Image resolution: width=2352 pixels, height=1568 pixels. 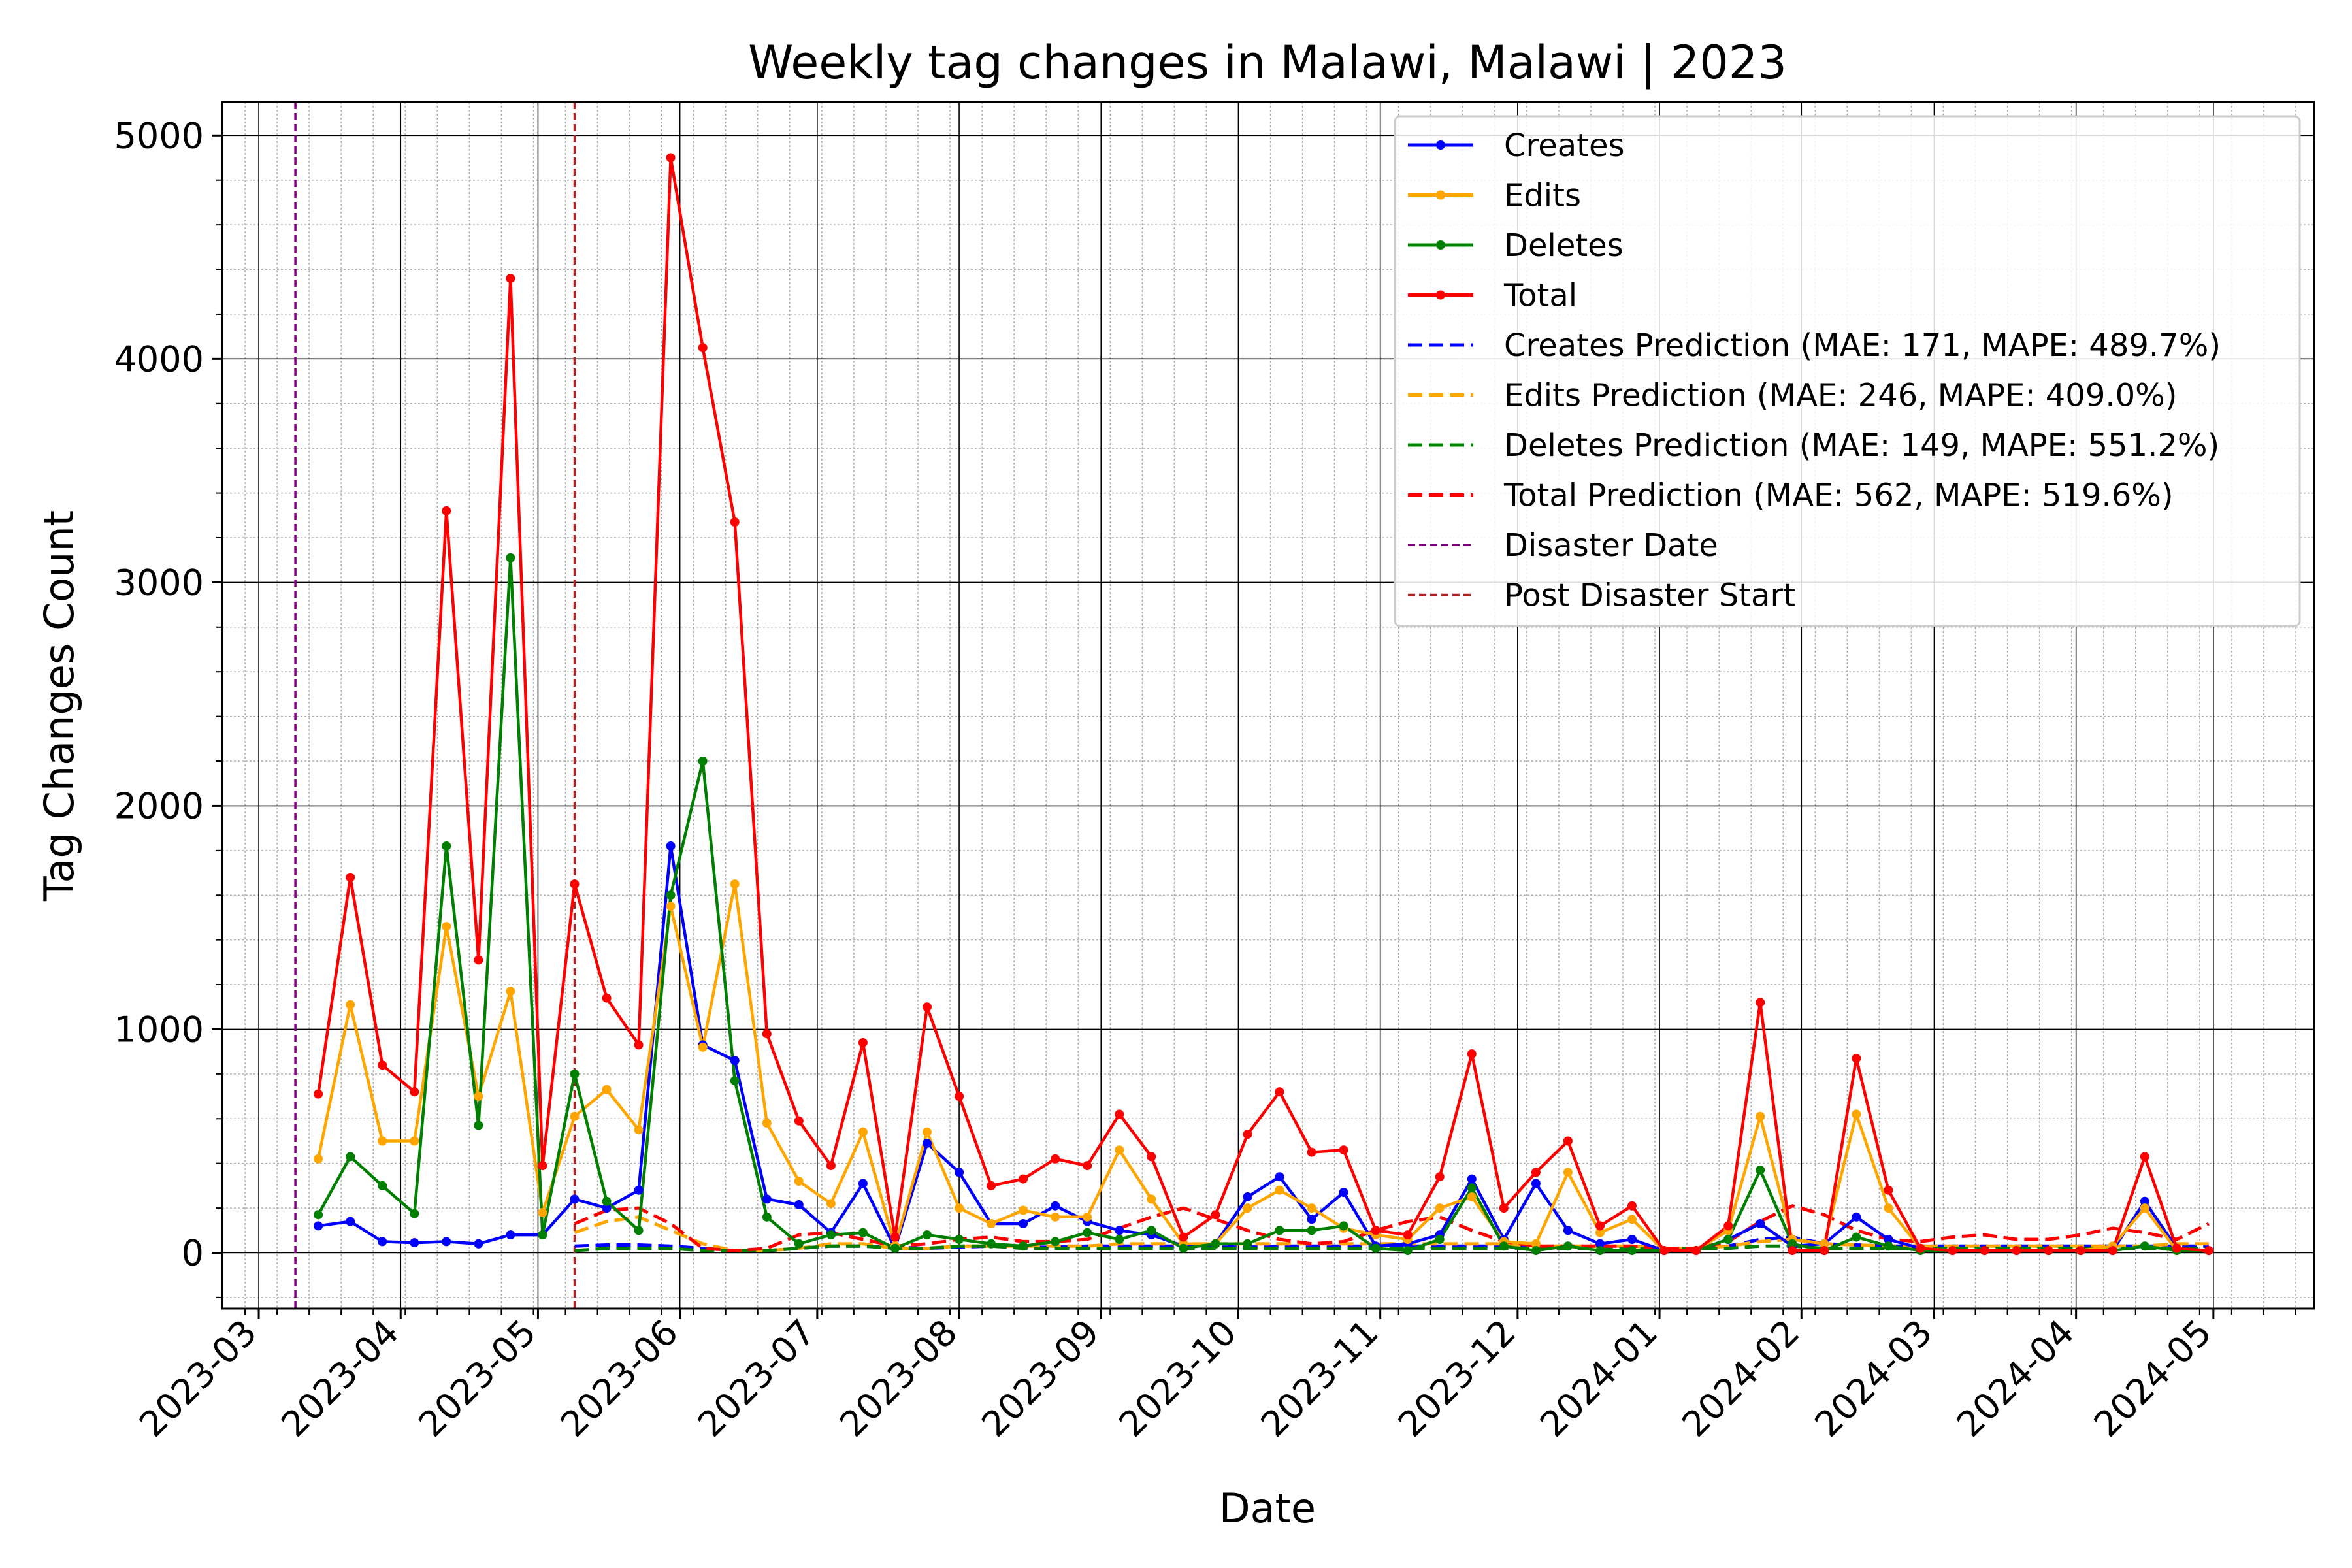 What do you see at coordinates (1267, 1508) in the screenshot?
I see `x-axis-label: Date` at bounding box center [1267, 1508].